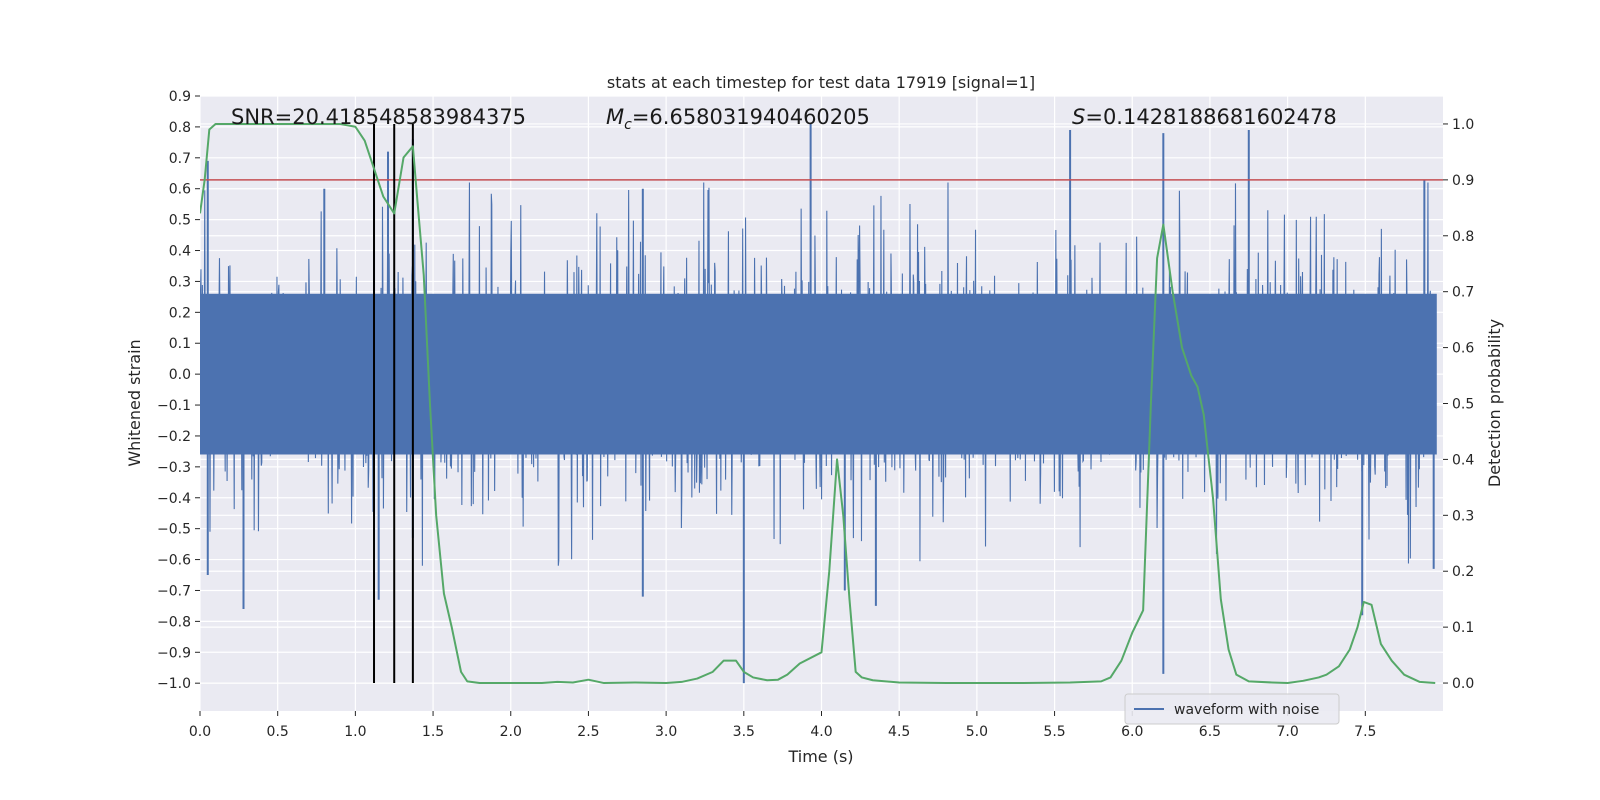 This screenshot has width=1600, height=800. I want to click on x-tick-label: 4.5, so click(899, 732).